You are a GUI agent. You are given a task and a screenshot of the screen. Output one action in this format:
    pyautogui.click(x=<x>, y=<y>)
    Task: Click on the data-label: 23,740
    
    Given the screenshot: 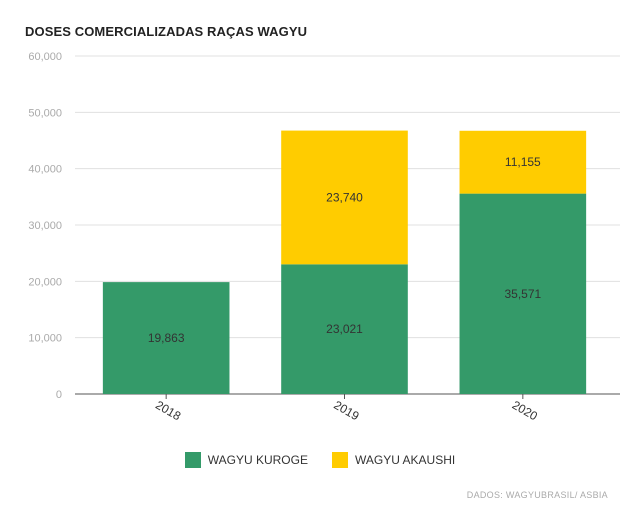 What is the action you would take?
    pyautogui.click(x=344, y=197)
    